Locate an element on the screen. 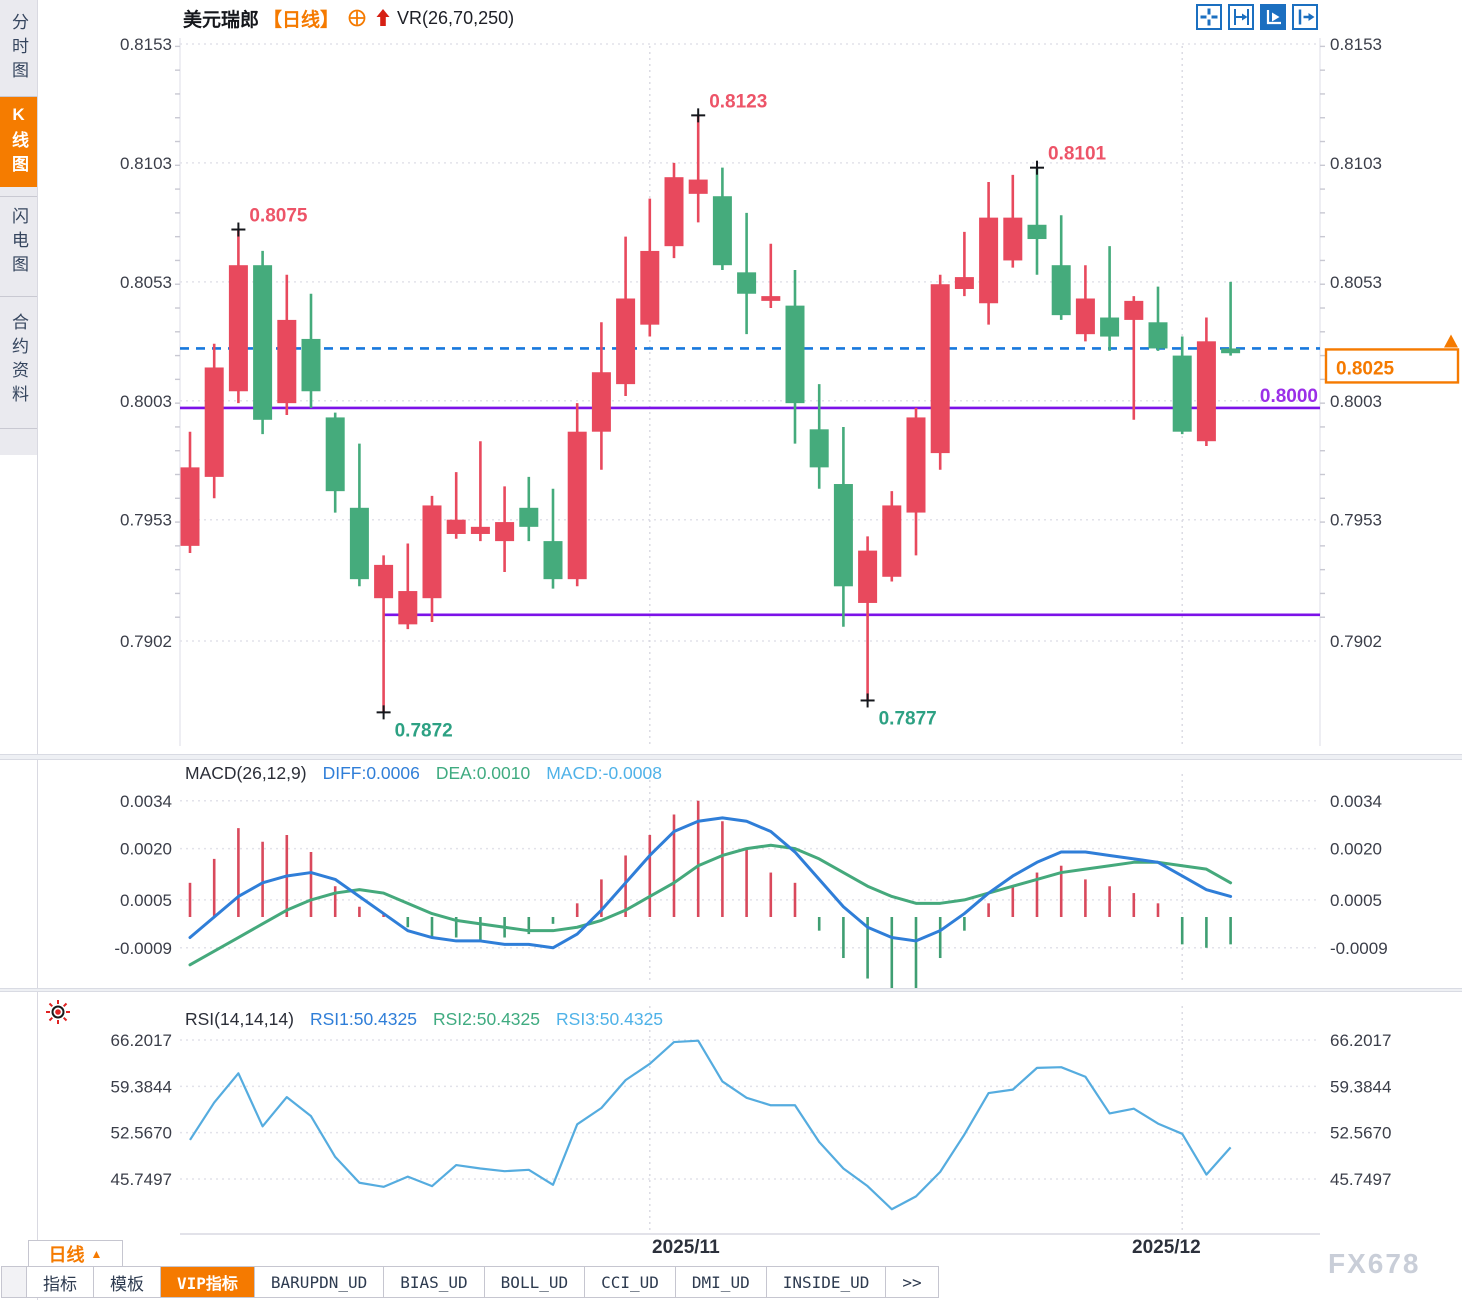 The height and width of the screenshot is (1300, 1462). indicator-tab-7: DMI_UD is located at coordinates (720, 1282).